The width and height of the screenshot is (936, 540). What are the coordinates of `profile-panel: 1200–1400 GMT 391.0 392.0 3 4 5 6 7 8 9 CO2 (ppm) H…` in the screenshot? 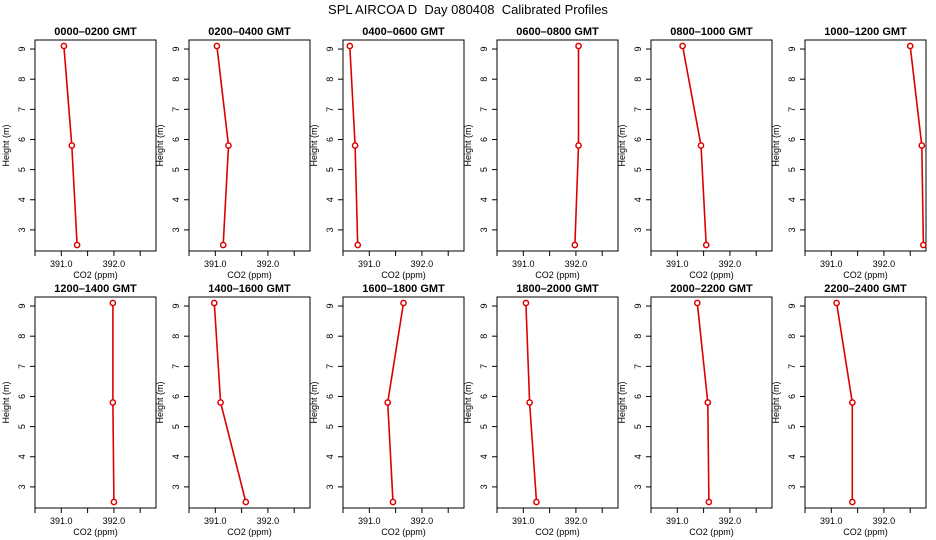 It's located at (79, 410).